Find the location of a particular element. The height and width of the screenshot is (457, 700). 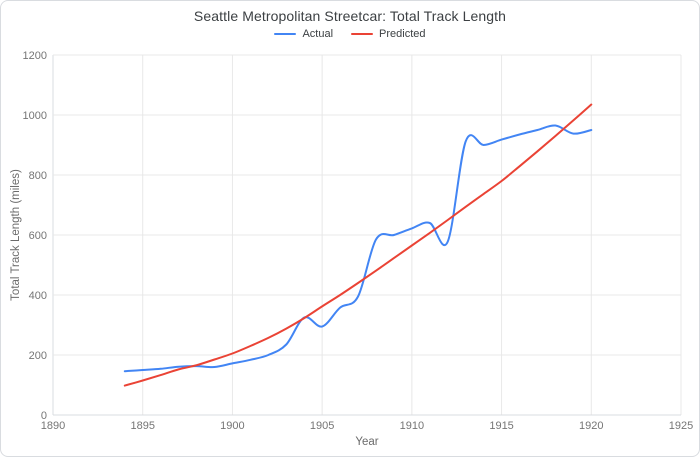

y-tick-label: 1200 is located at coordinates (35, 56).